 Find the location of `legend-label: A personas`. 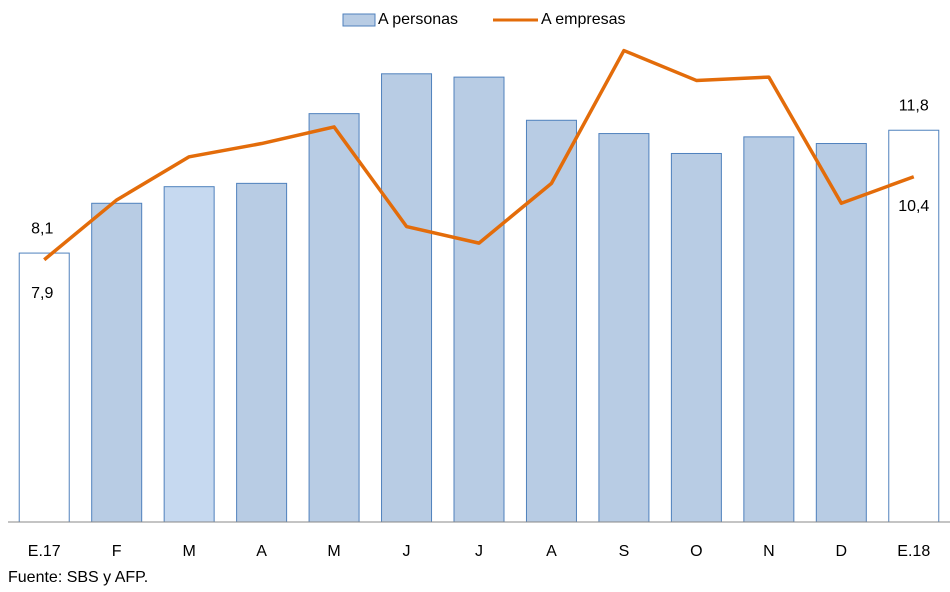

legend-label: A personas is located at coordinates (418, 19).